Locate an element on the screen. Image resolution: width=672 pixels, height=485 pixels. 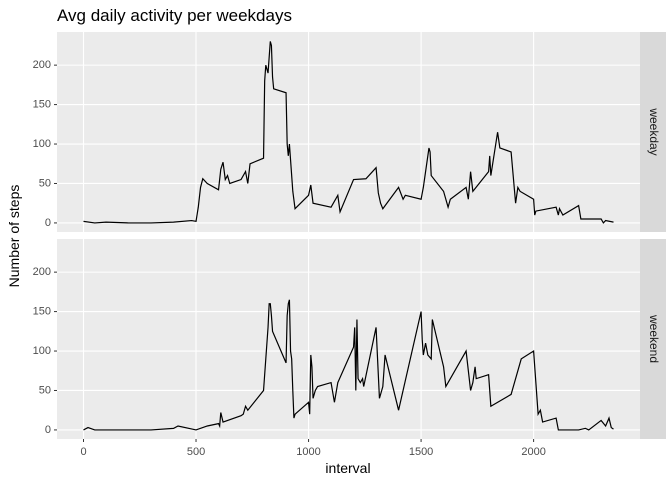
chart-title: Avg daily activity per weekdays is located at coordinates (174, 15).